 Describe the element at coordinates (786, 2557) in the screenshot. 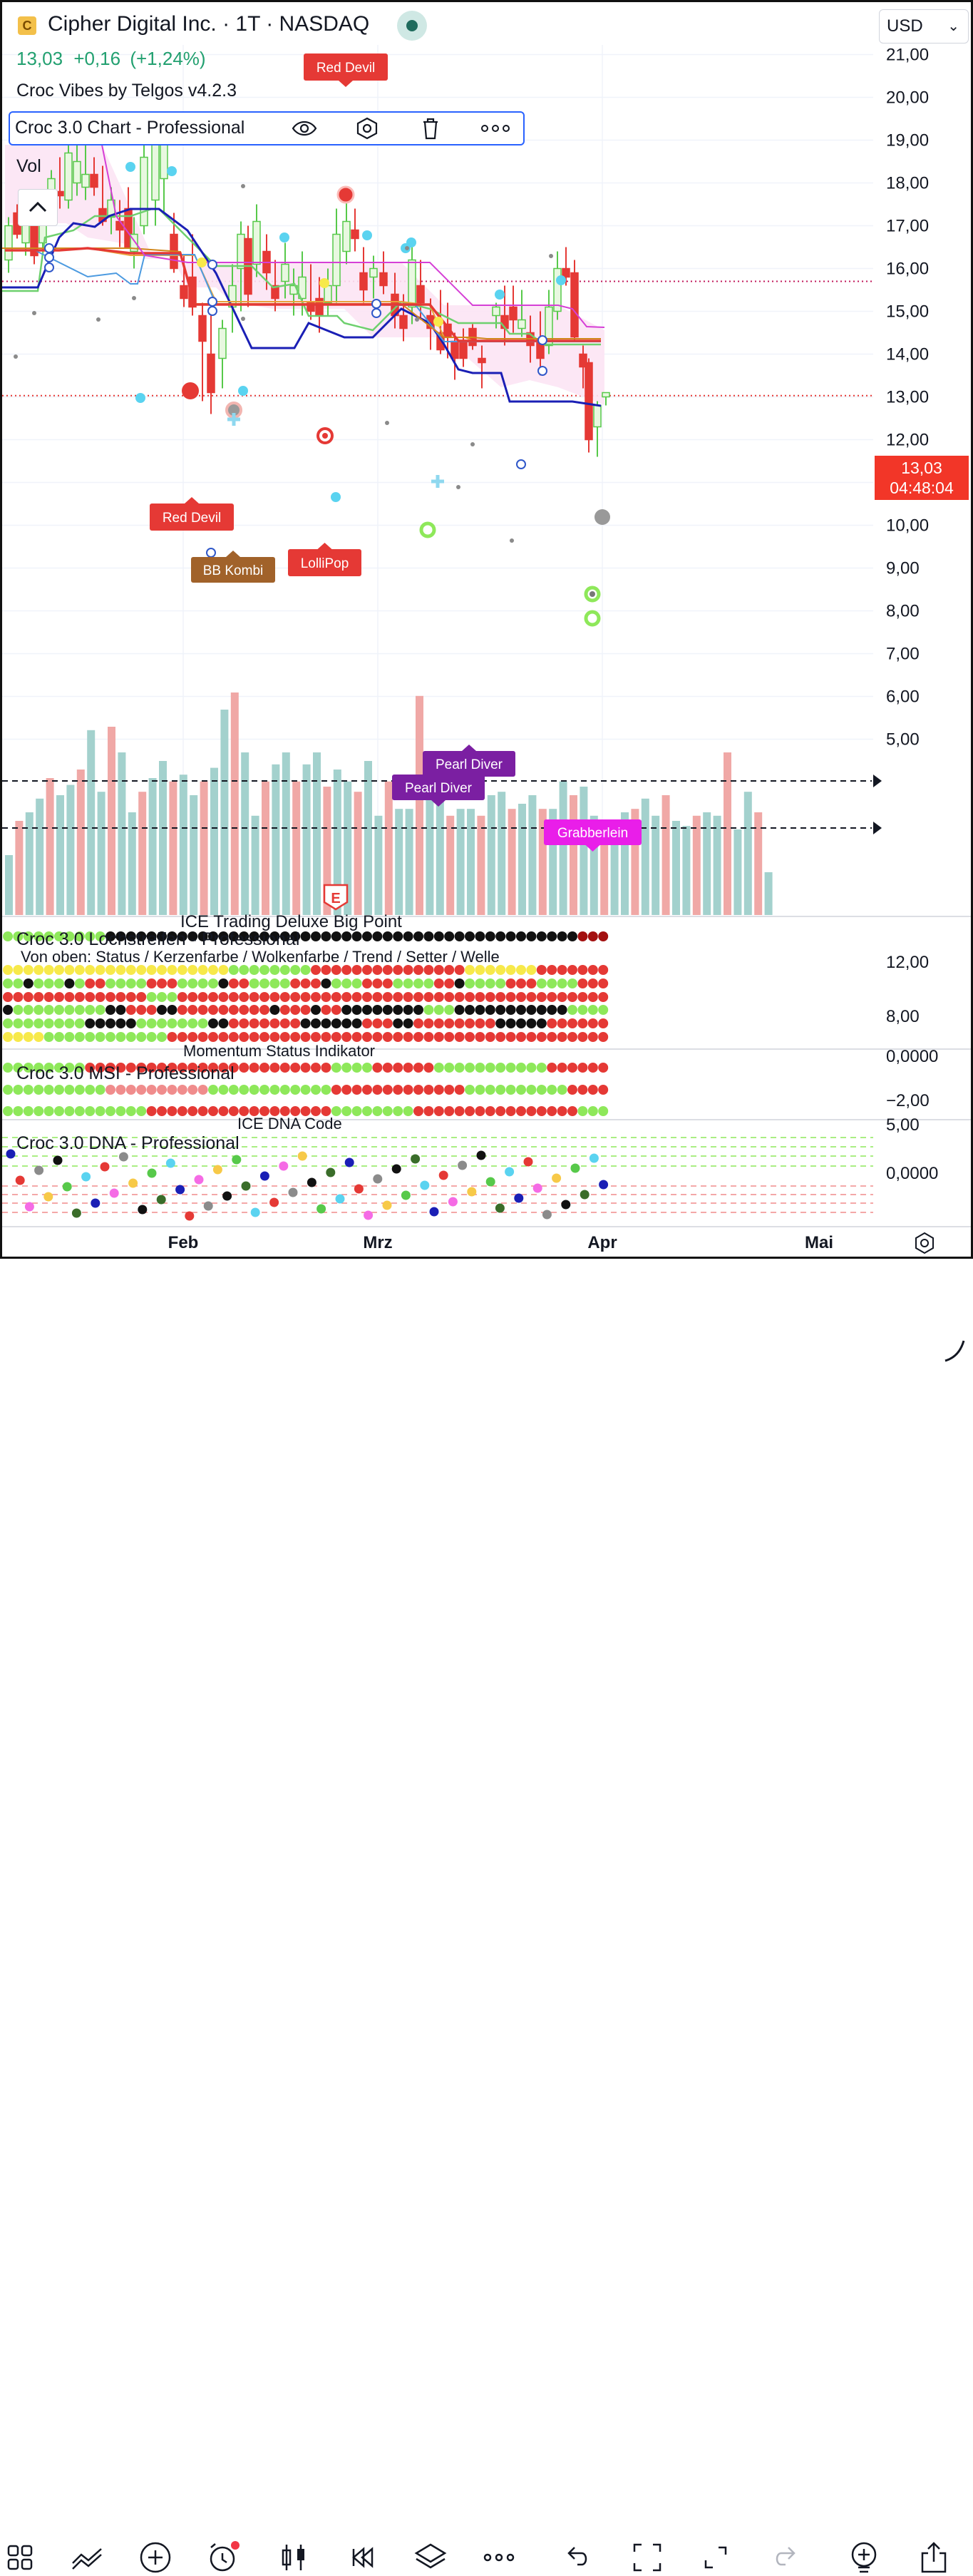

I see `redo-icon` at that location.